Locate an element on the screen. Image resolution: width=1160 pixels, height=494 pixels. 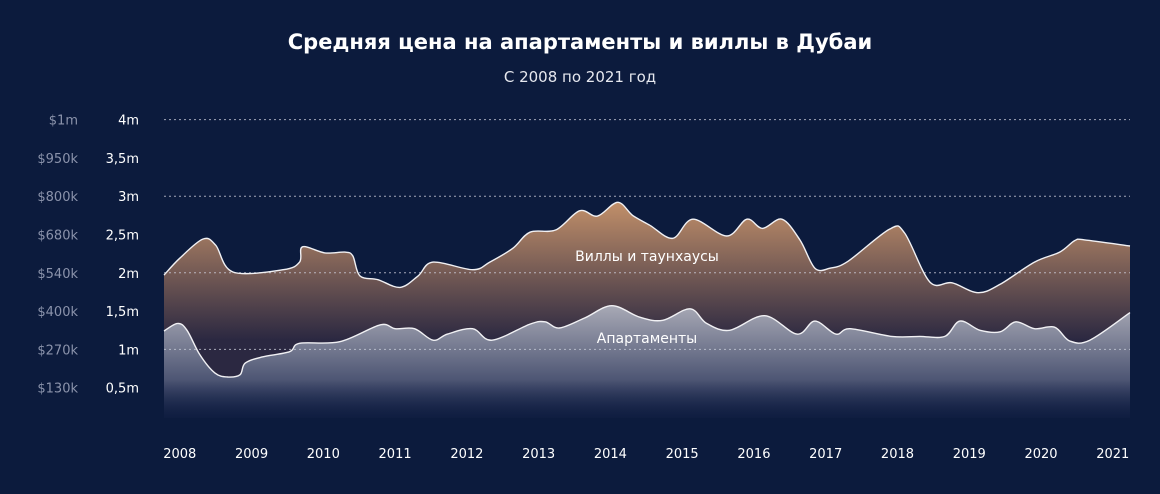
y-tick-label-aed: 1,5m is located at coordinates (122, 312).